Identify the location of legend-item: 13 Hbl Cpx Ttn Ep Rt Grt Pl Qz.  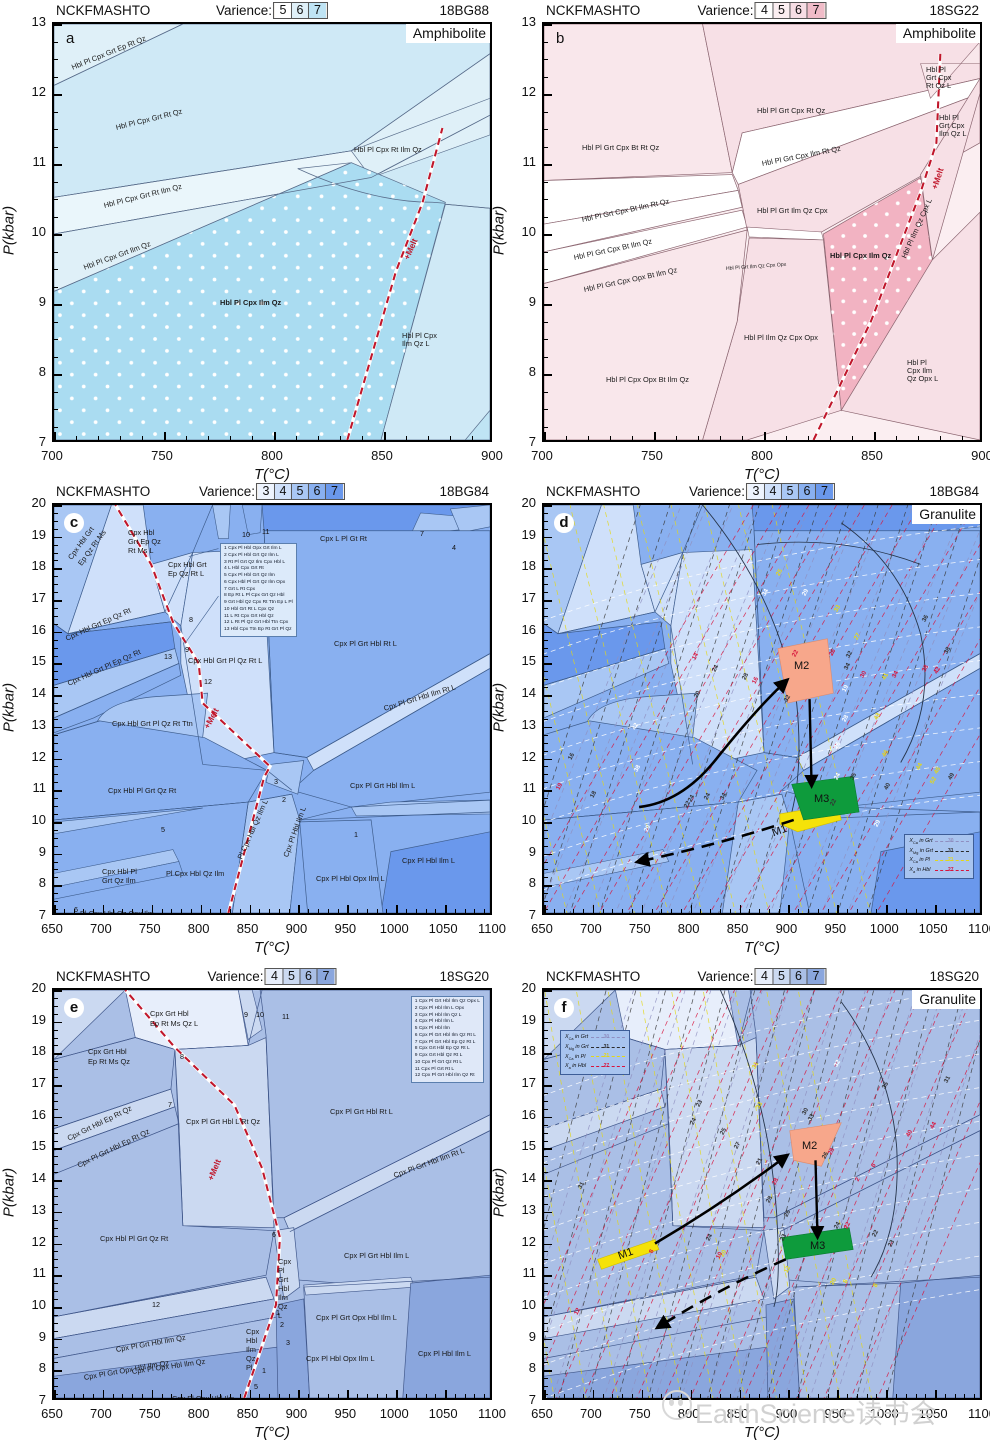
(258, 630).